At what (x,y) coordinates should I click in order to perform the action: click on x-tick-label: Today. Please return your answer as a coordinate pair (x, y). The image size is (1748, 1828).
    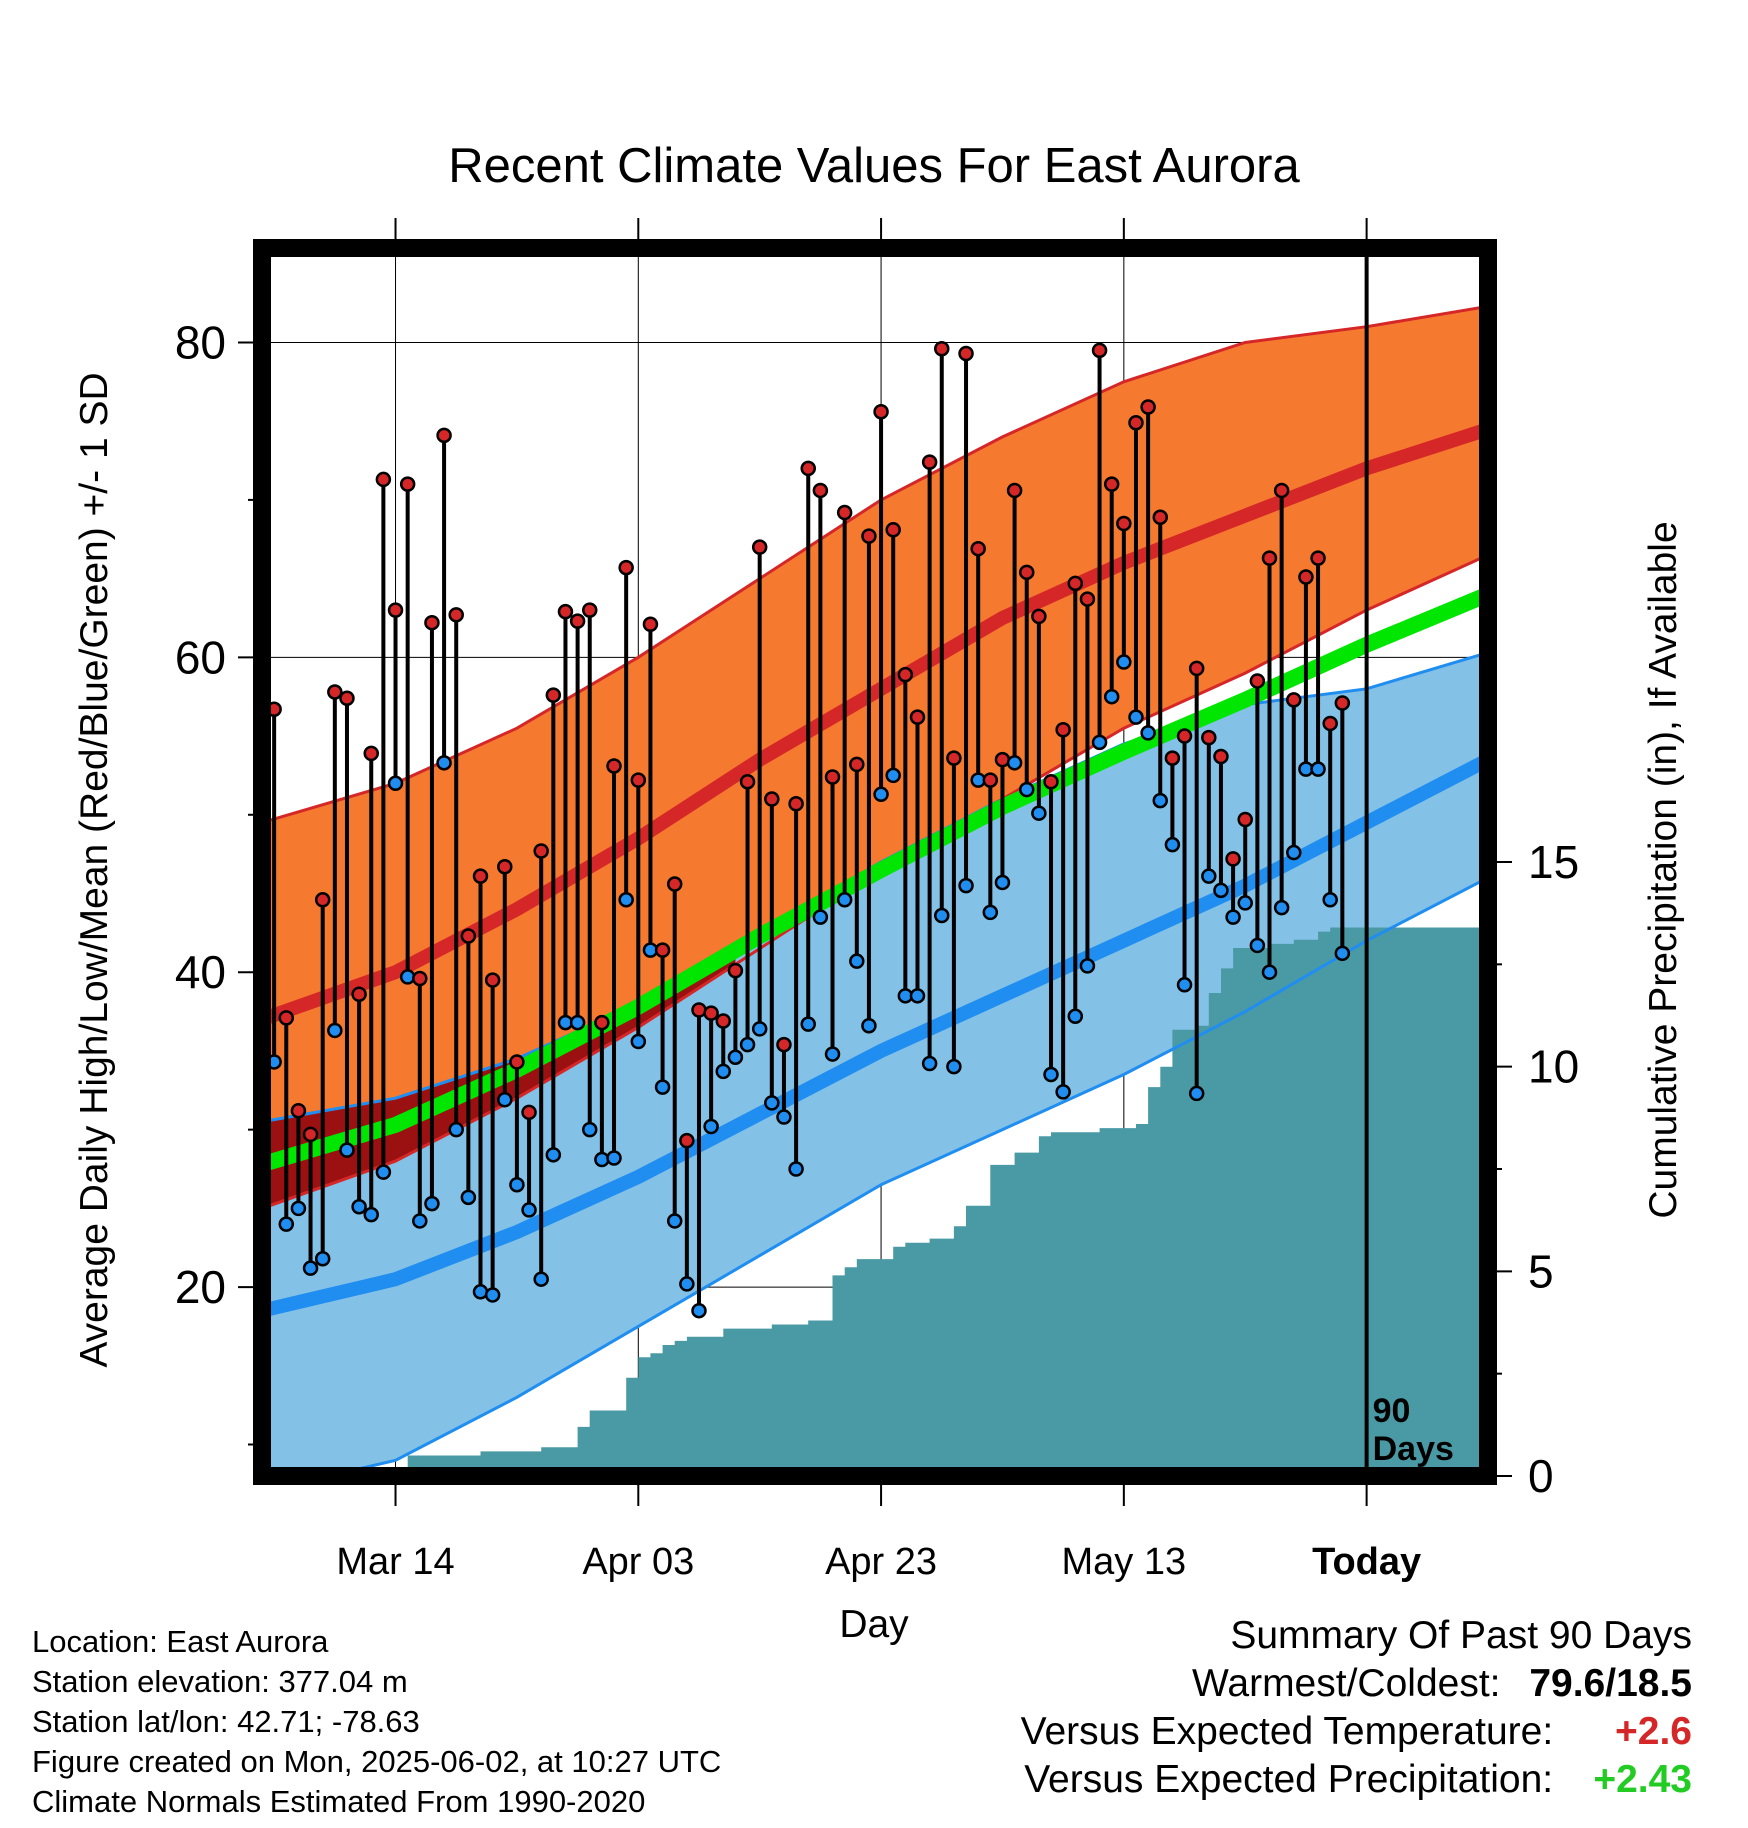
    Looking at the image, I should click on (1366, 1562).